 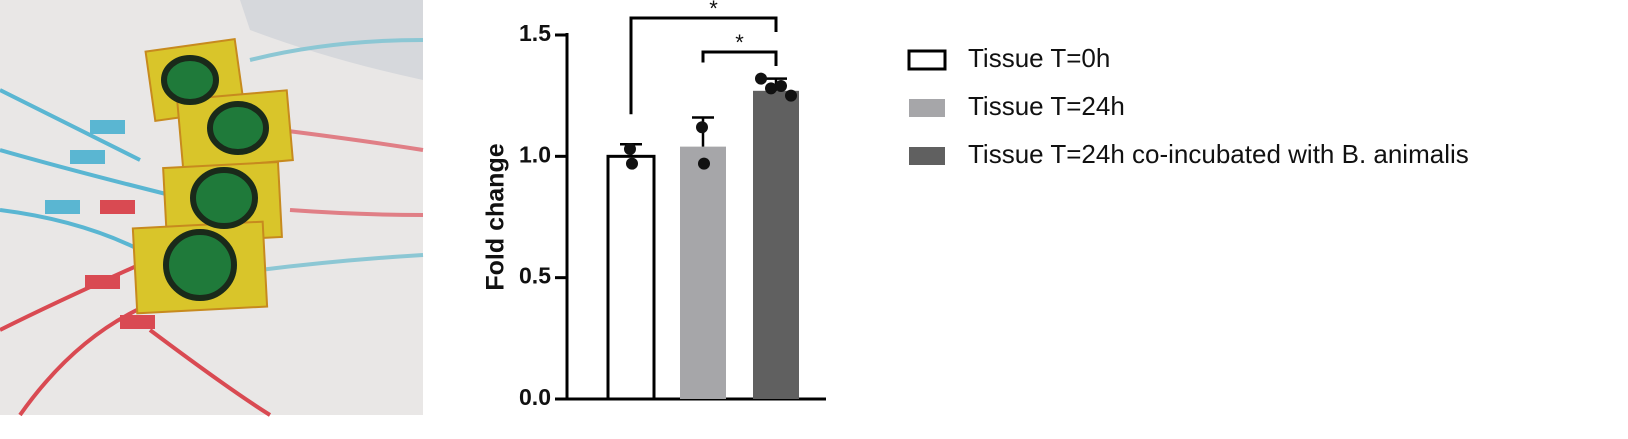 What do you see at coordinates (535, 276) in the screenshot?
I see `y-tick-label: 0.5` at bounding box center [535, 276].